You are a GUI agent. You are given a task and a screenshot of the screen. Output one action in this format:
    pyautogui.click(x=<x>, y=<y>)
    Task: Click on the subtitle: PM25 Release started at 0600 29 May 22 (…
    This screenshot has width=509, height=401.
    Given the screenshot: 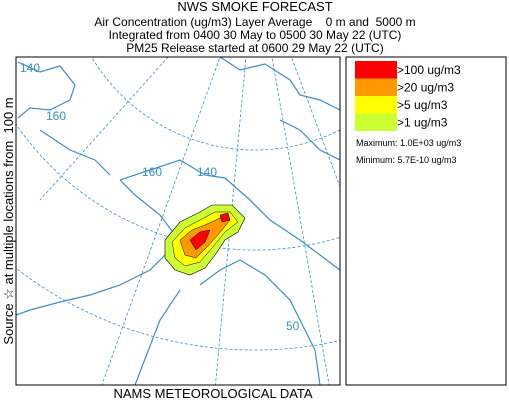 What is the action you would take?
    pyautogui.click(x=254, y=48)
    